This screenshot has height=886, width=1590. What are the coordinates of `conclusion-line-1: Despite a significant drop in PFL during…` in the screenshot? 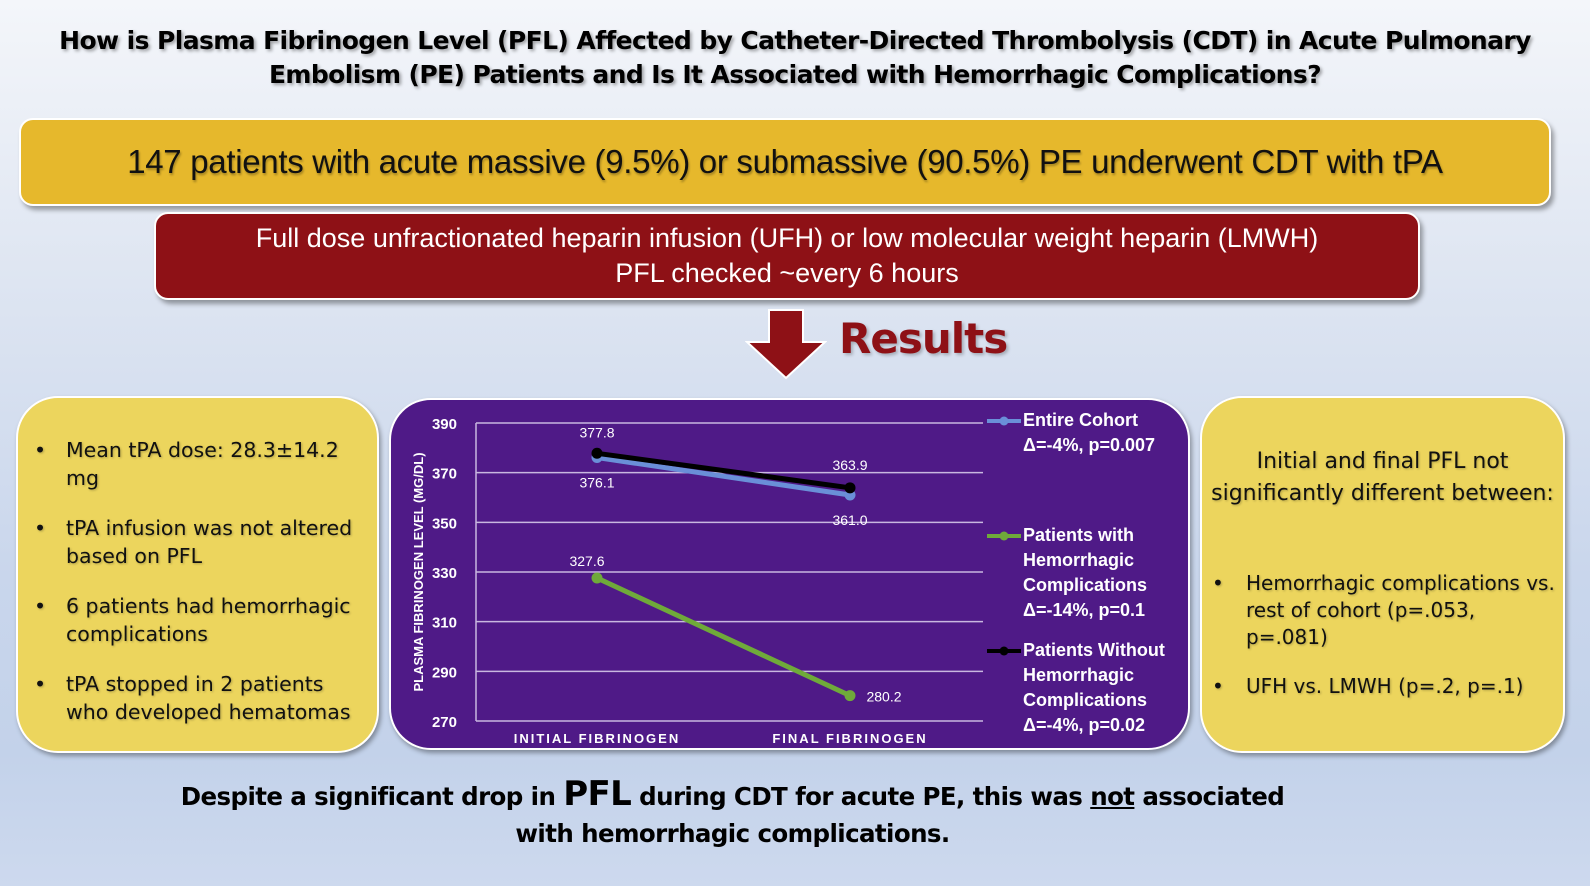 It's located at (732, 794).